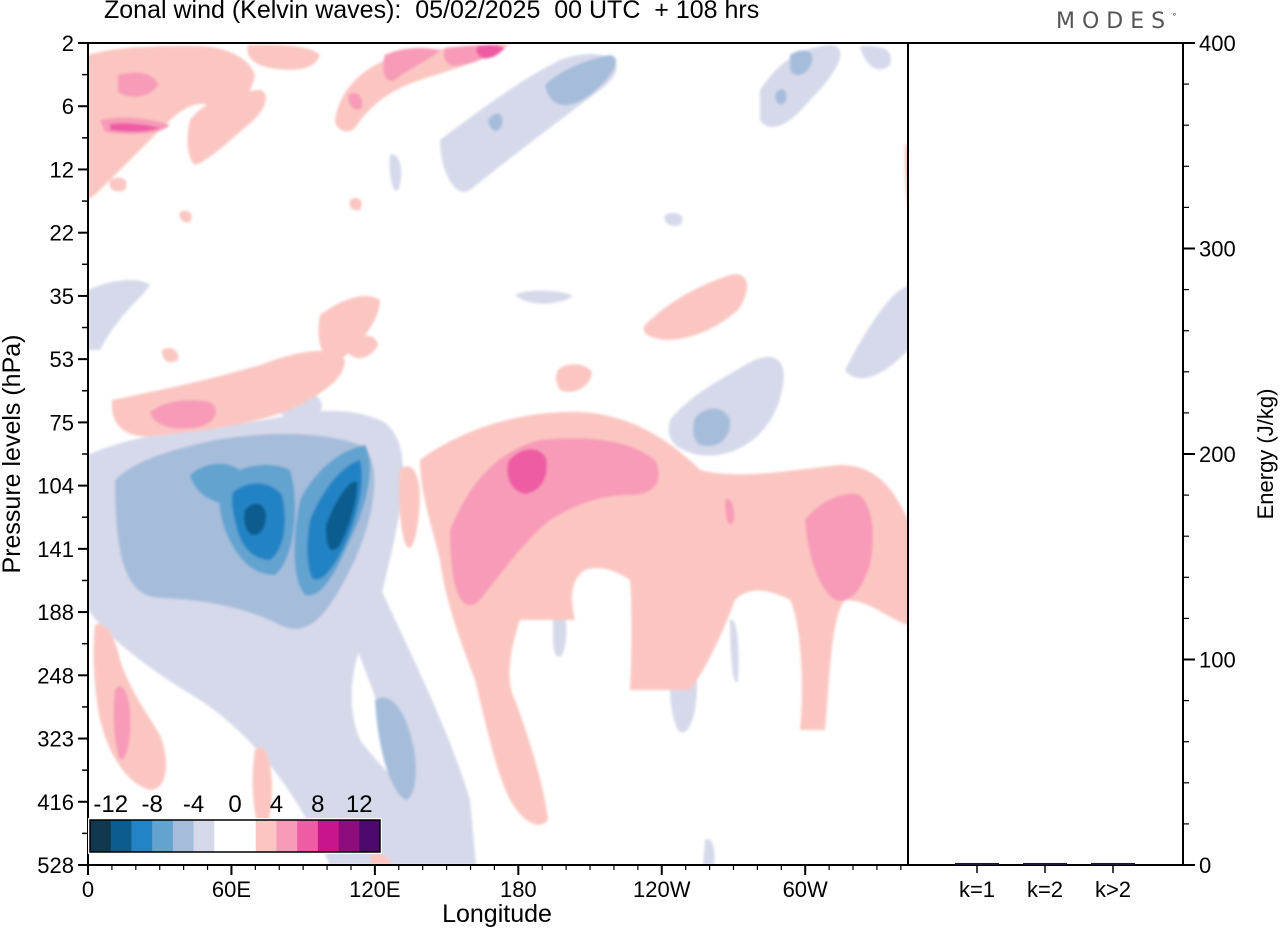 This screenshot has width=1280, height=930. What do you see at coordinates (62, 454) in the screenshot?
I see `y-axis: 2 6 12 22 35 53 75 104 141 188 248 323 416 528` at bounding box center [62, 454].